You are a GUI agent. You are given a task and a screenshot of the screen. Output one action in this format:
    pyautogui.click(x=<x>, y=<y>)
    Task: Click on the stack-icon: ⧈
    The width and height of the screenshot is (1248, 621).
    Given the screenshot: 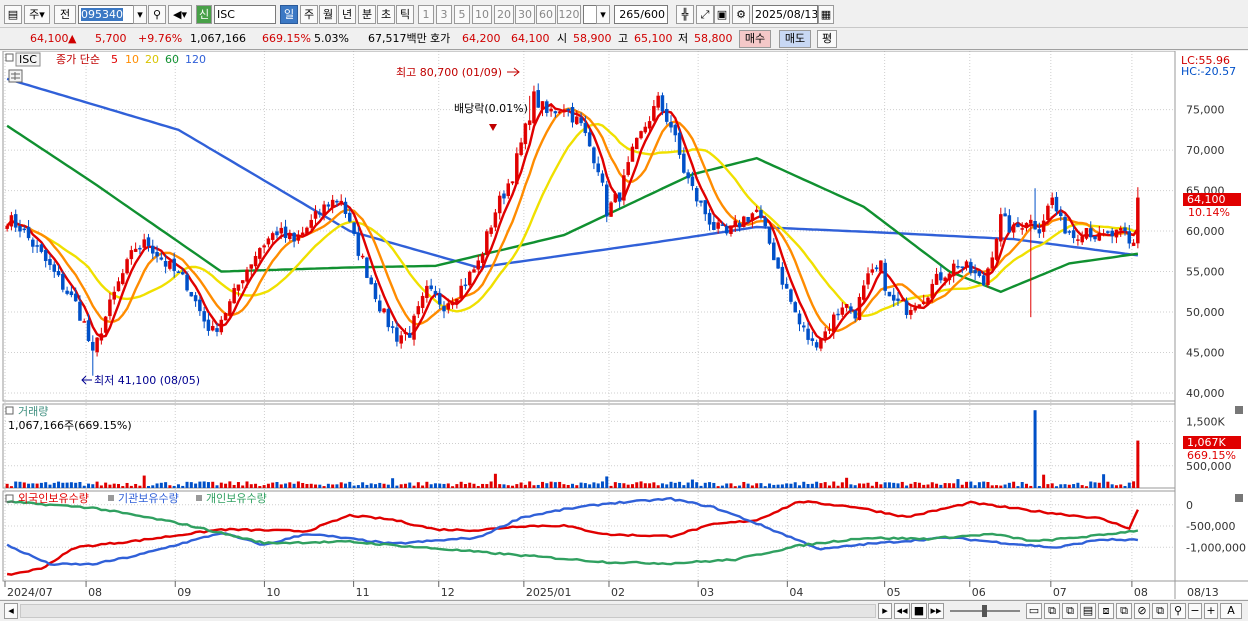 What is the action you would take?
    pyautogui.click(x=1106, y=611)
    